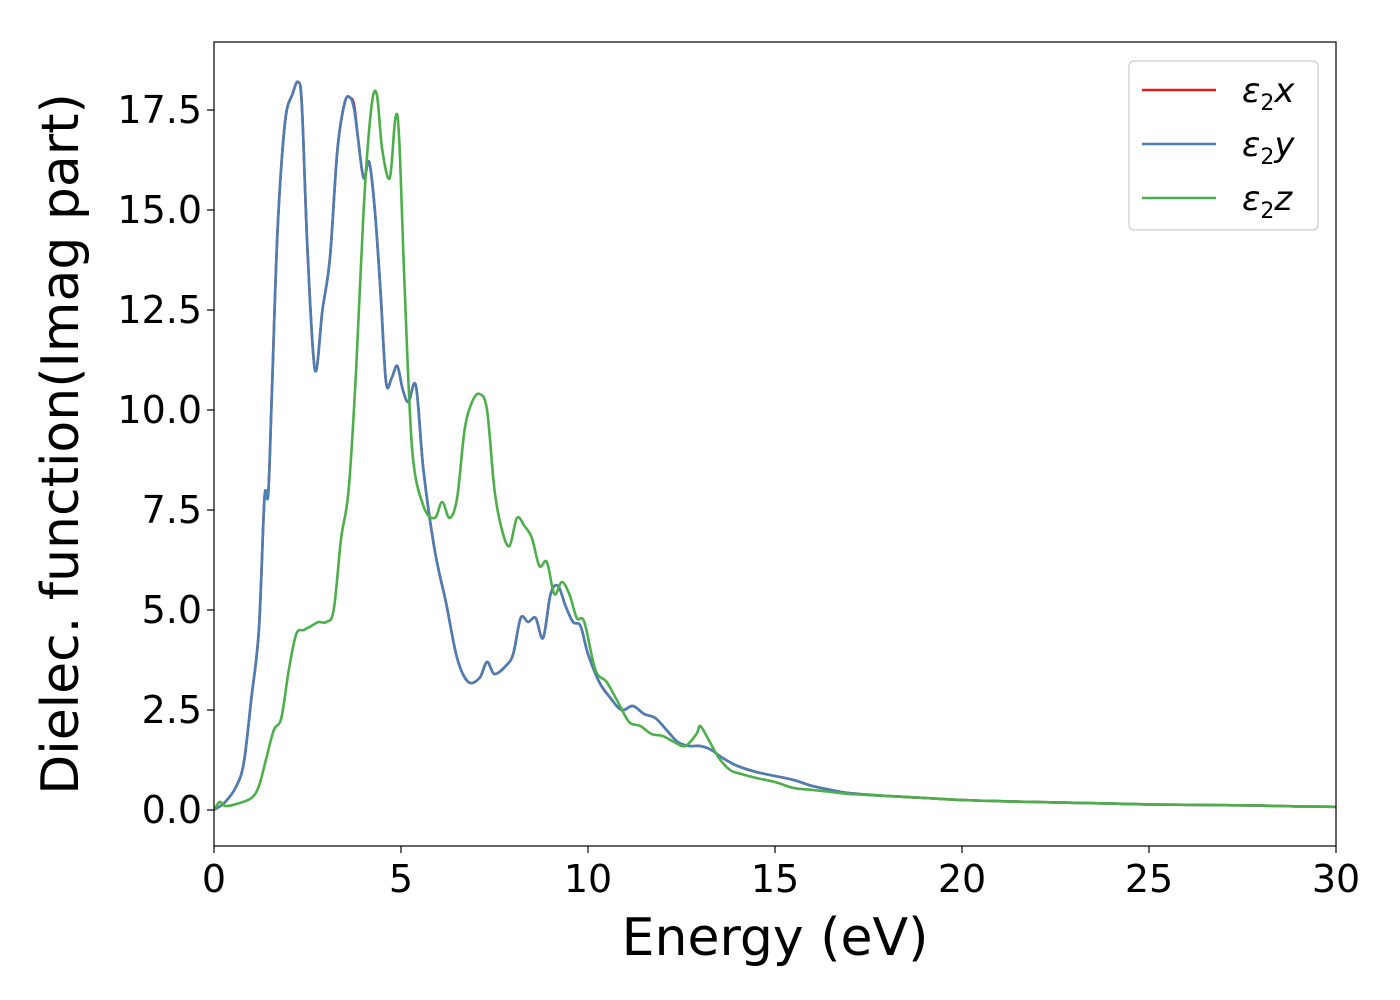 The image size is (1400, 1000). What do you see at coordinates (1268, 93) in the screenshot?
I see `legend-label-x: ε2x` at bounding box center [1268, 93].